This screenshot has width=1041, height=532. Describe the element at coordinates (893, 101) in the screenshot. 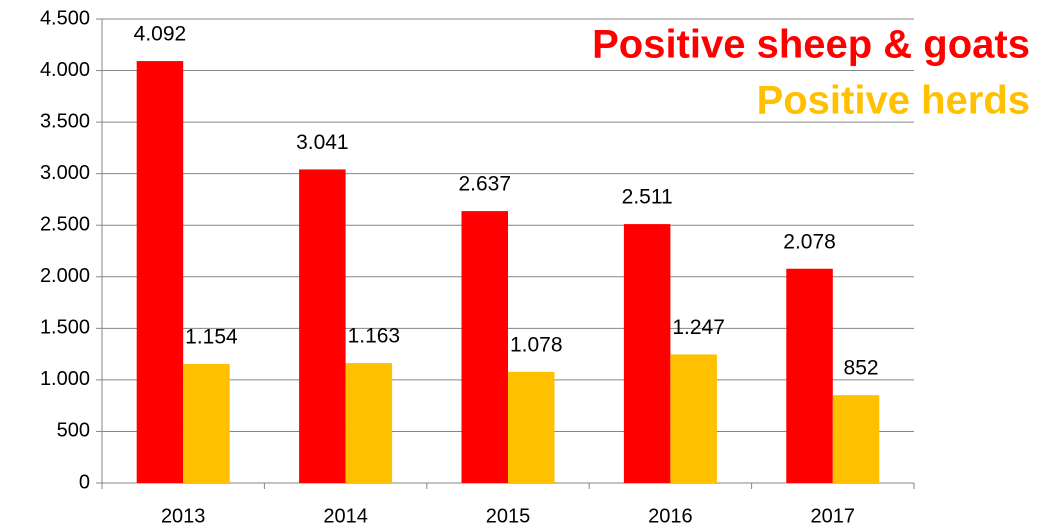

I see `legend-entry: Positive herds` at that location.